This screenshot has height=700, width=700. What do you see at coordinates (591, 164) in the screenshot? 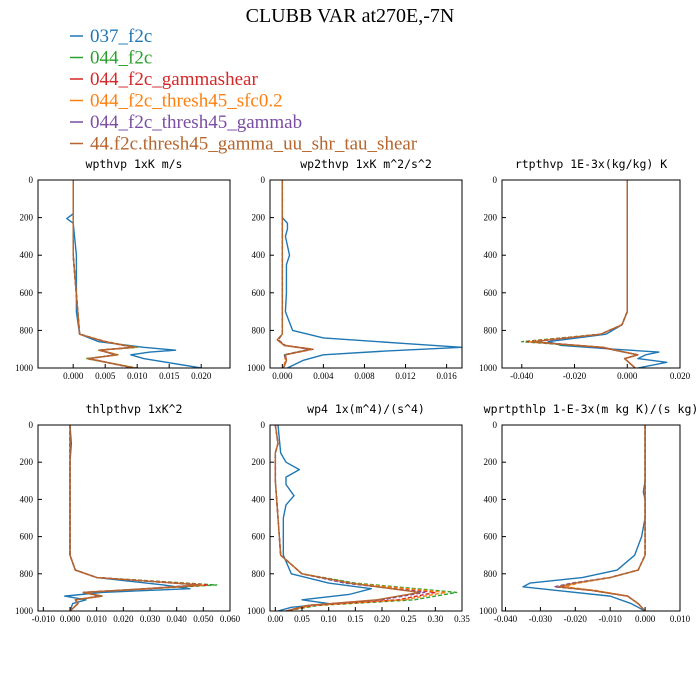
I see `panel-title: rtpthvp 1E-3x(kg/kg) K` at bounding box center [591, 164].